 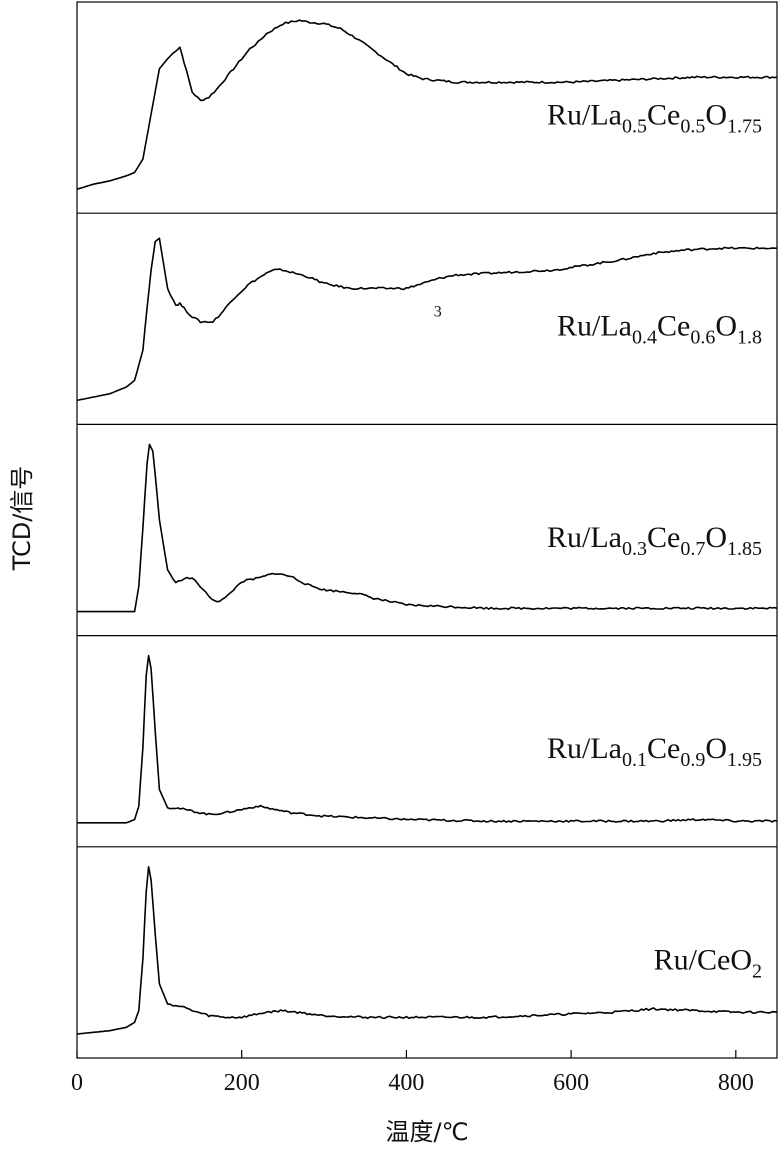 What do you see at coordinates (571, 1083) in the screenshot?
I see `x-tick-label: 600` at bounding box center [571, 1083].